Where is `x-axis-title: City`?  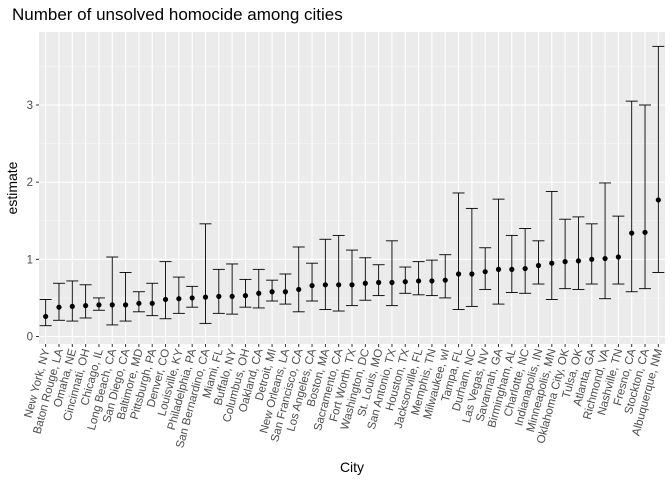
x-axis-title: City is located at coordinates (352, 467).